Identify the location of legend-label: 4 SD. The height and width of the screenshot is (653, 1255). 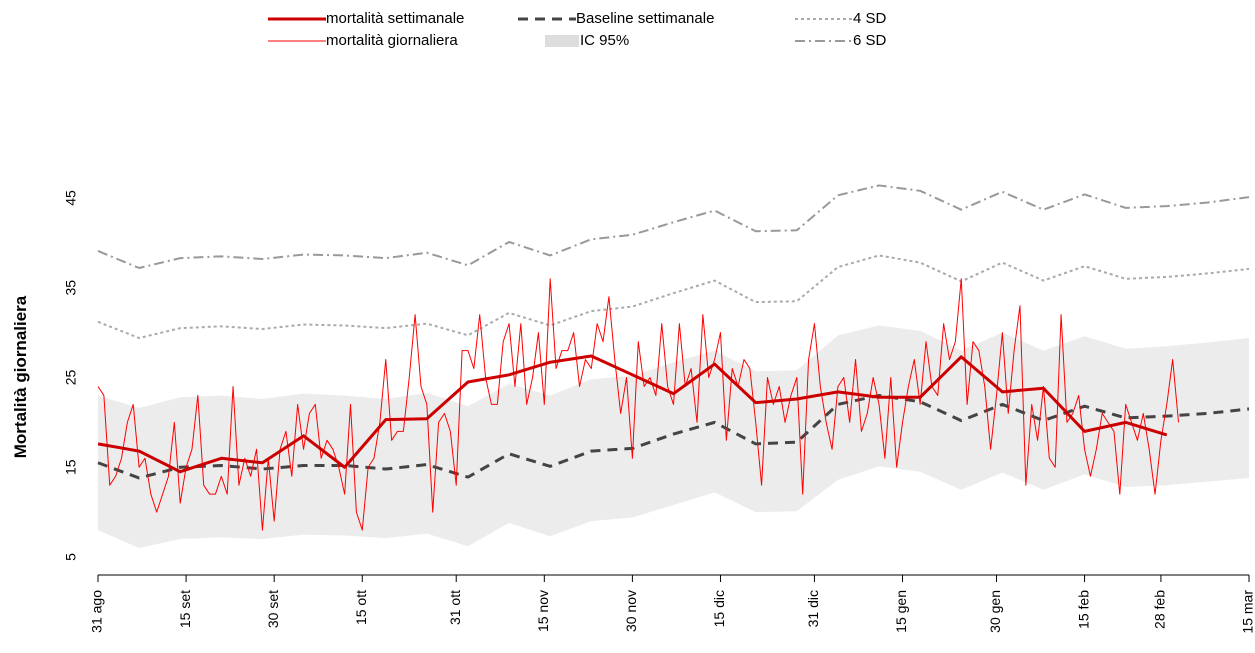
(870, 18).